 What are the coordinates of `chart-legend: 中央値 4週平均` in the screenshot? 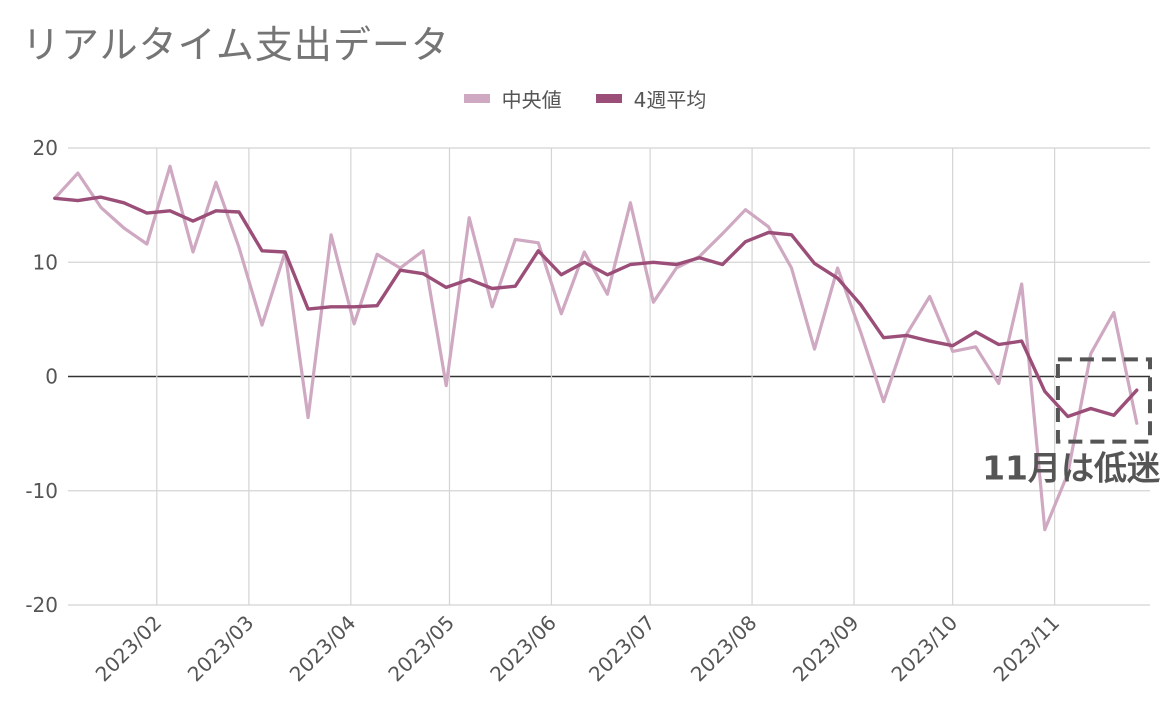 It's located at (585, 98).